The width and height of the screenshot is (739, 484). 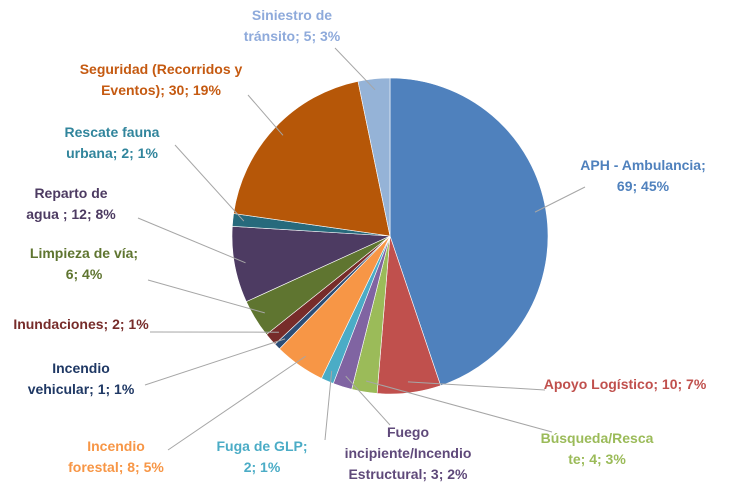 What do you see at coordinates (81, 378) in the screenshot?
I see `data-label-incendio-vehicular: Incendio vehicular; 1; 1%` at bounding box center [81, 378].